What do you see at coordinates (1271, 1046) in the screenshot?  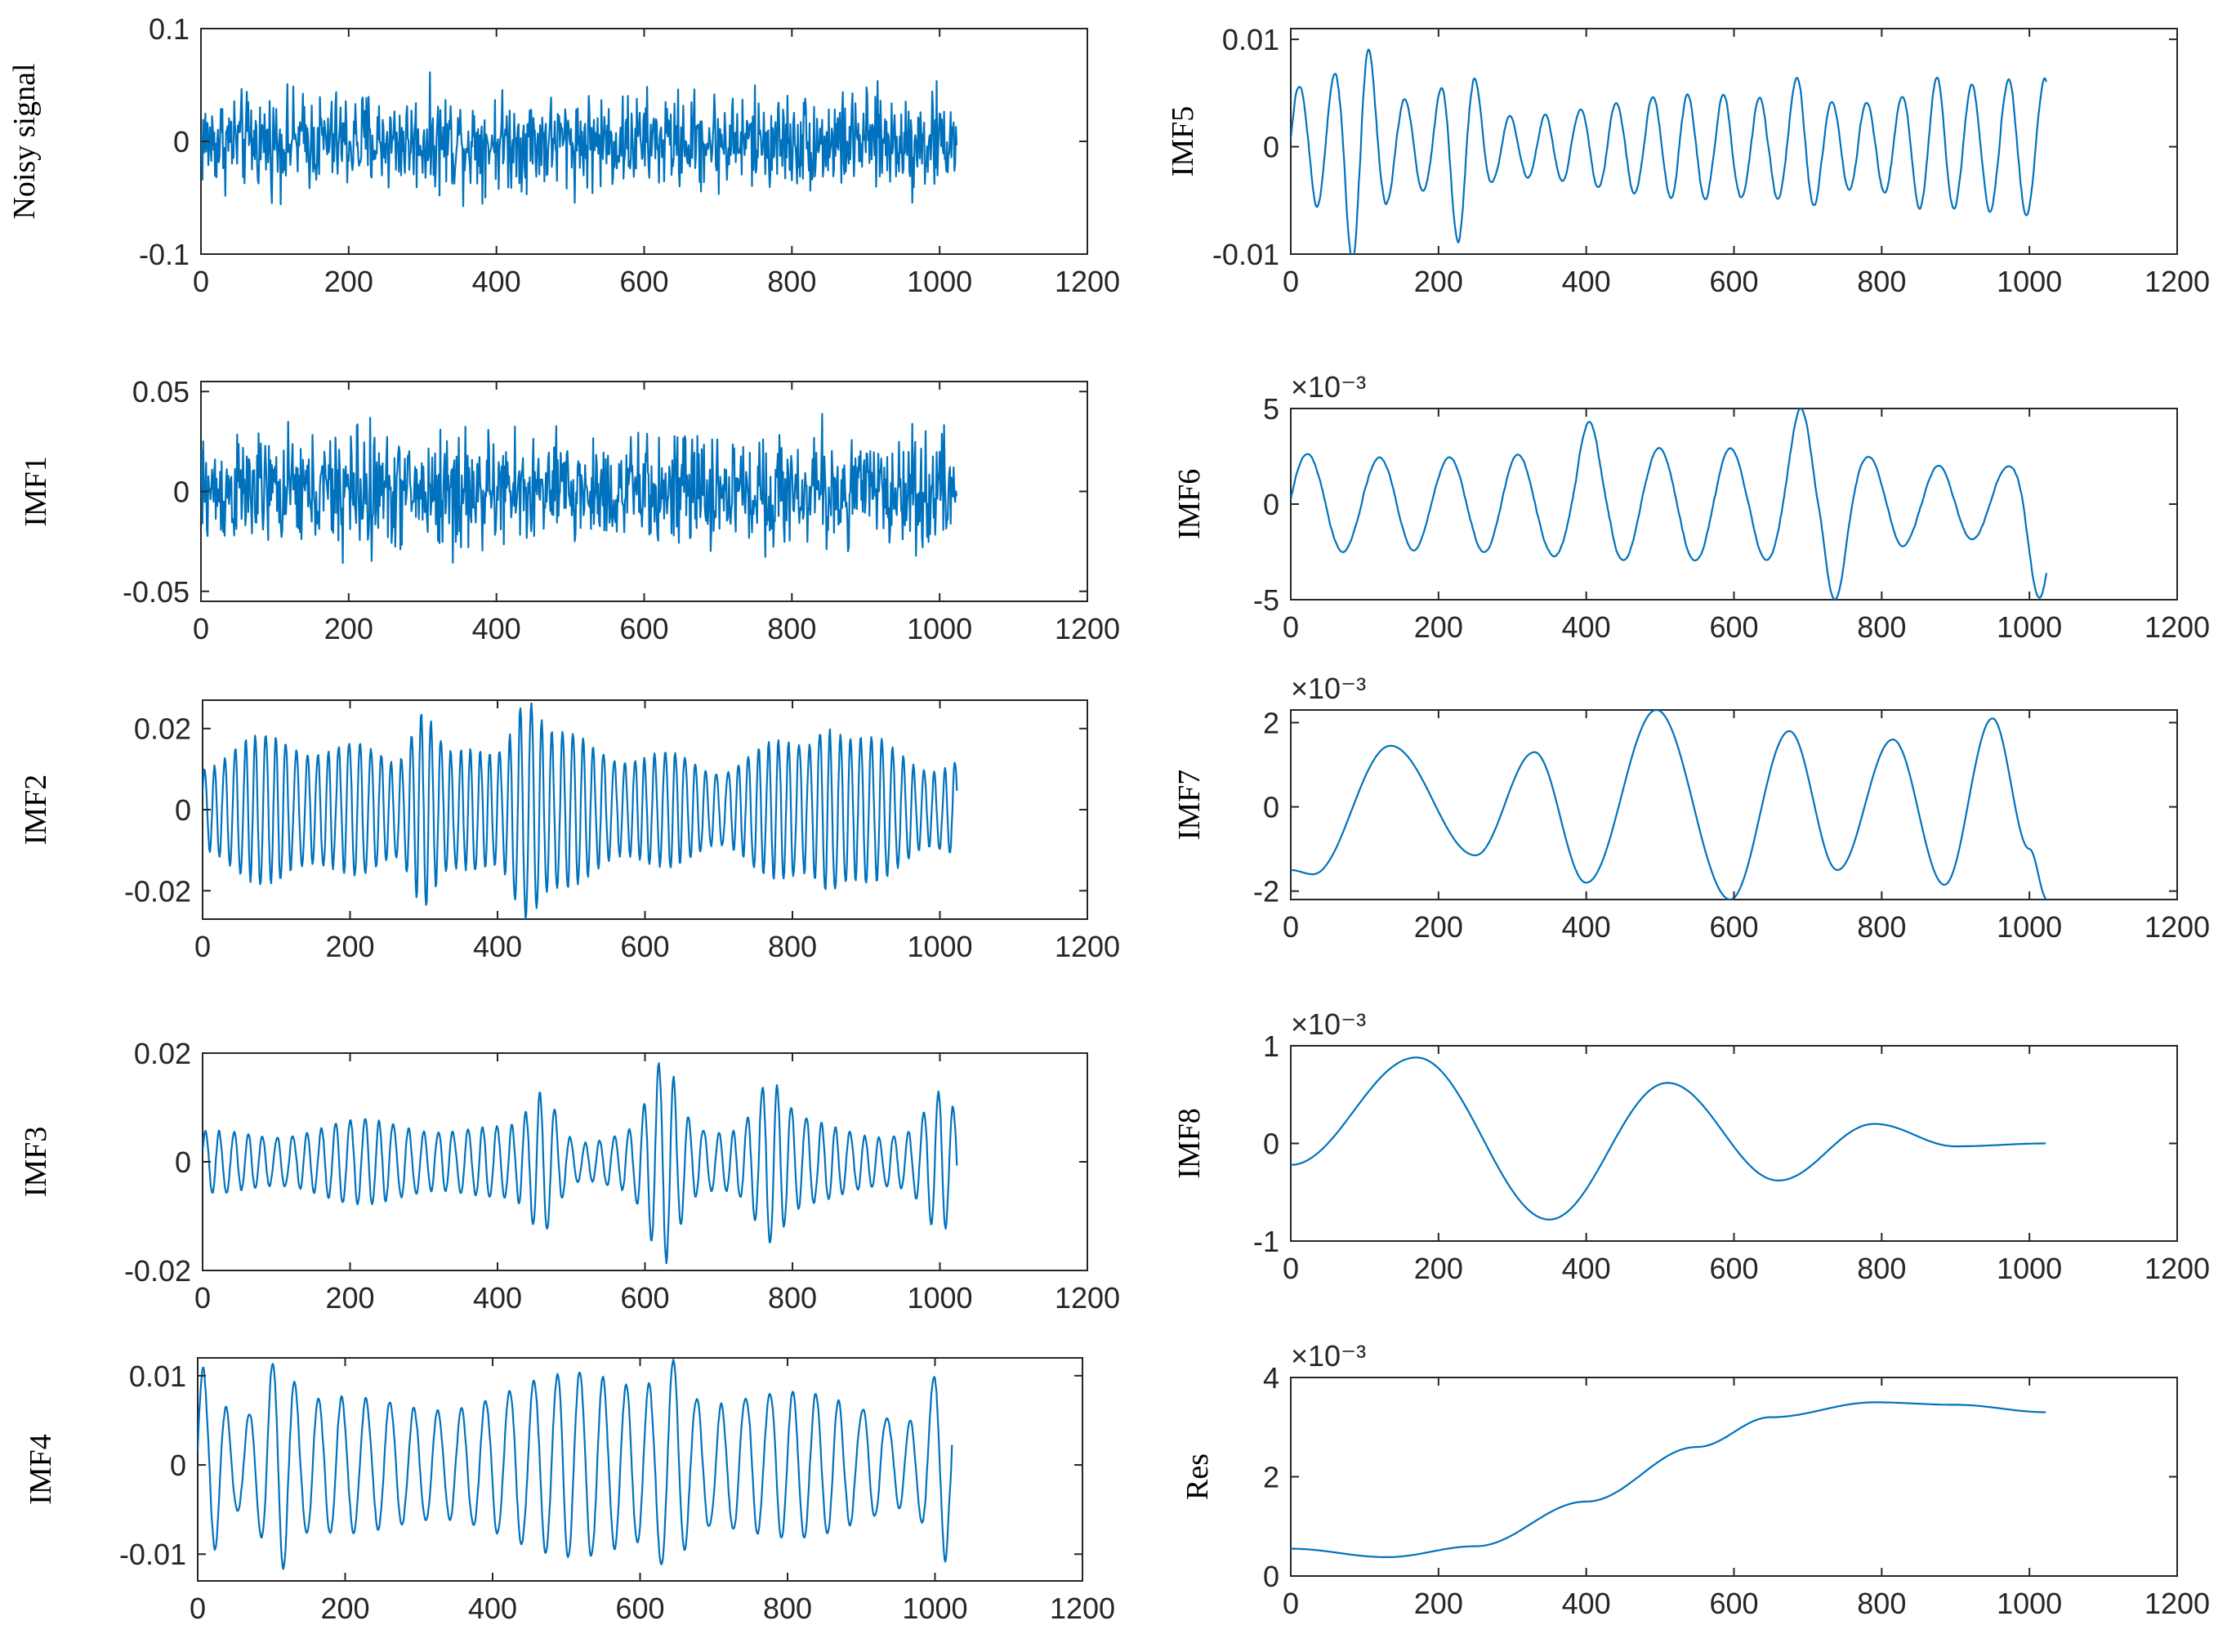 I see `y-tick-label: 1` at bounding box center [1271, 1046].